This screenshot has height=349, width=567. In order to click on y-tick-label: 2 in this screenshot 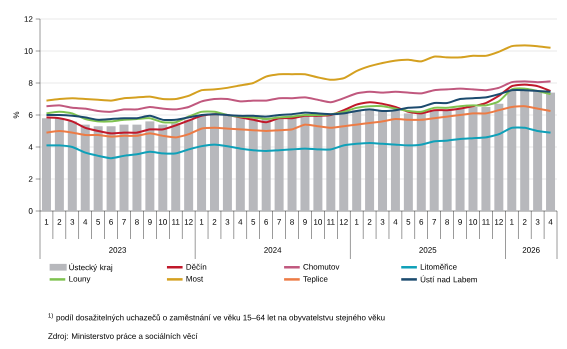, I will do `click(30, 179)`.